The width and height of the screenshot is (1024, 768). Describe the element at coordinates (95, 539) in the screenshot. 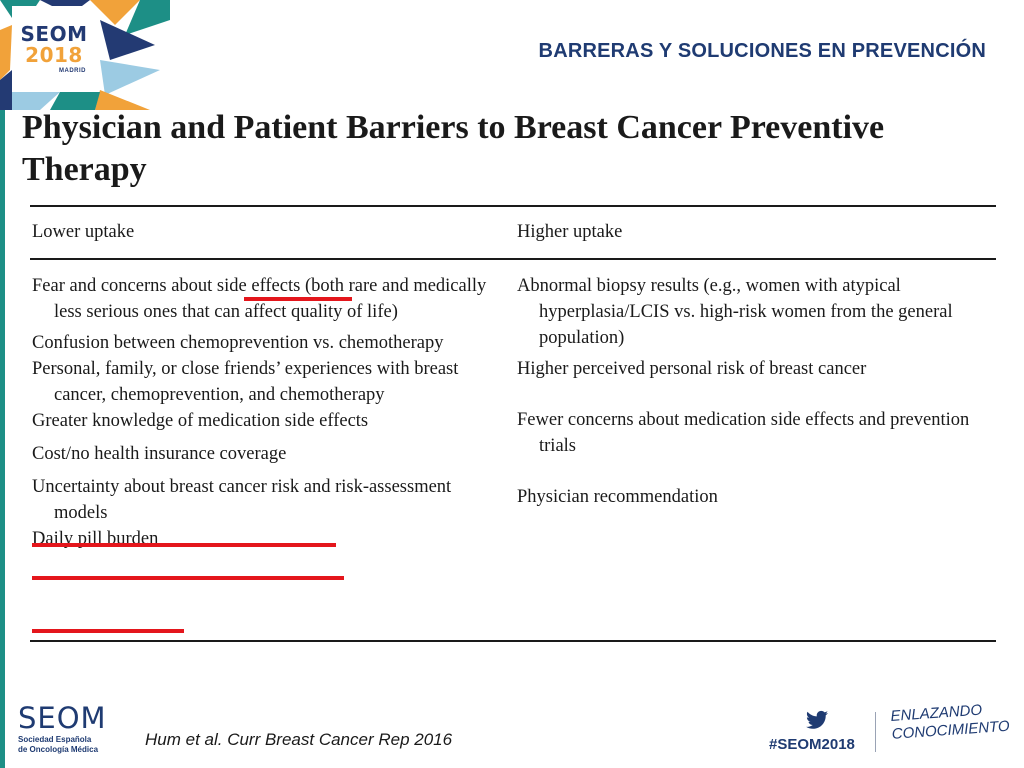

I see `lower-uptake-item: Daily pill burden` at that location.